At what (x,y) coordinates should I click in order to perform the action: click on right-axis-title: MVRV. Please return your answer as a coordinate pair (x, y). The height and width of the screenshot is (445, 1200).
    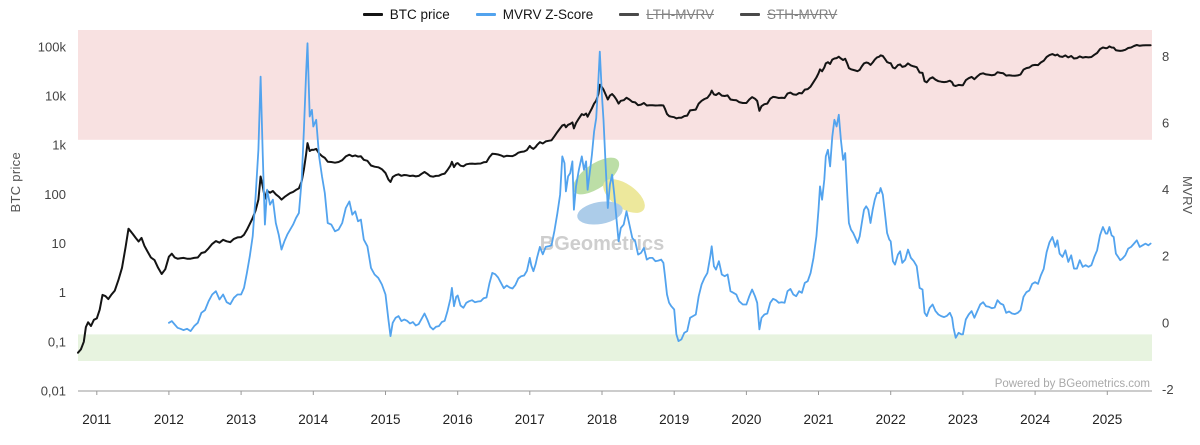
    Looking at the image, I should click on (1187, 195).